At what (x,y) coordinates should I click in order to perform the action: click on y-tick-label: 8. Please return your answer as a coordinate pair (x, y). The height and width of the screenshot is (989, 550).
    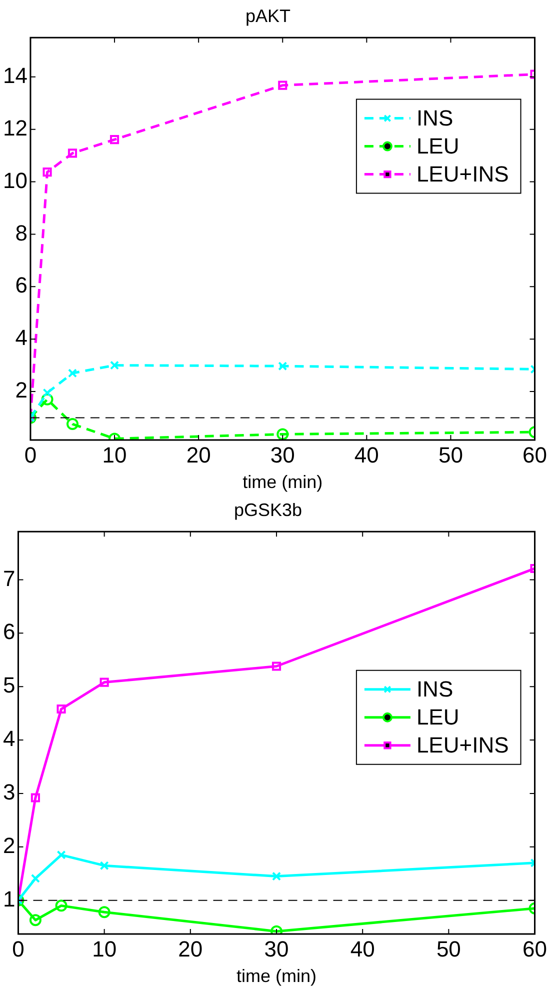
    Looking at the image, I should click on (21, 233).